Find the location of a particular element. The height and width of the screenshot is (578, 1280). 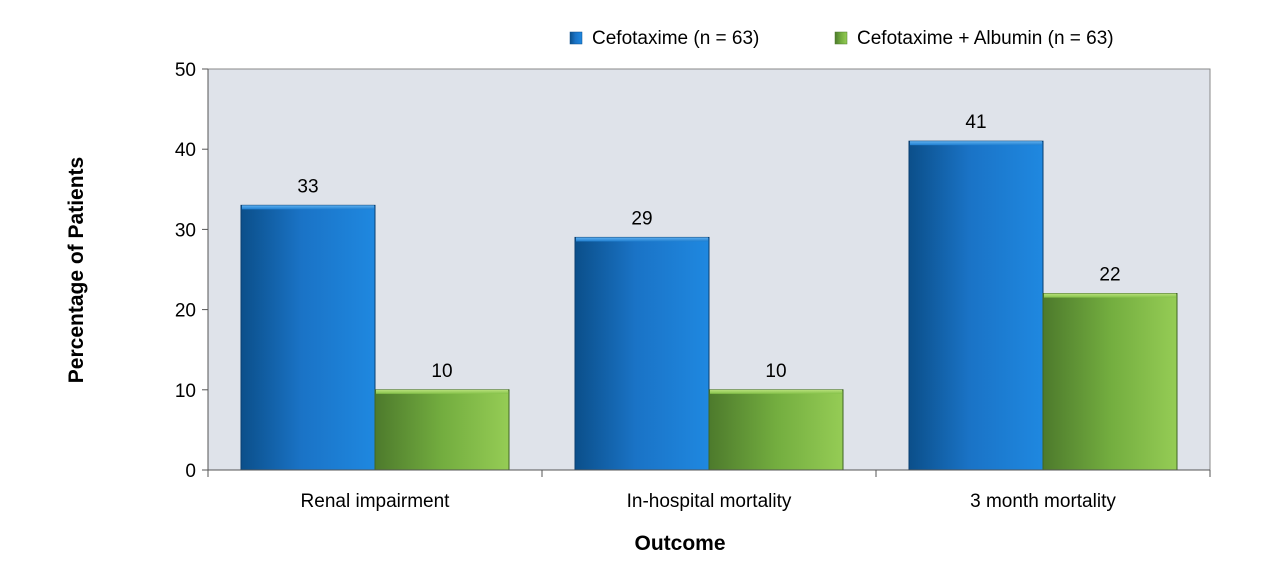

data-label-in-hospital-mortality-series-0: 29 is located at coordinates (641, 218).